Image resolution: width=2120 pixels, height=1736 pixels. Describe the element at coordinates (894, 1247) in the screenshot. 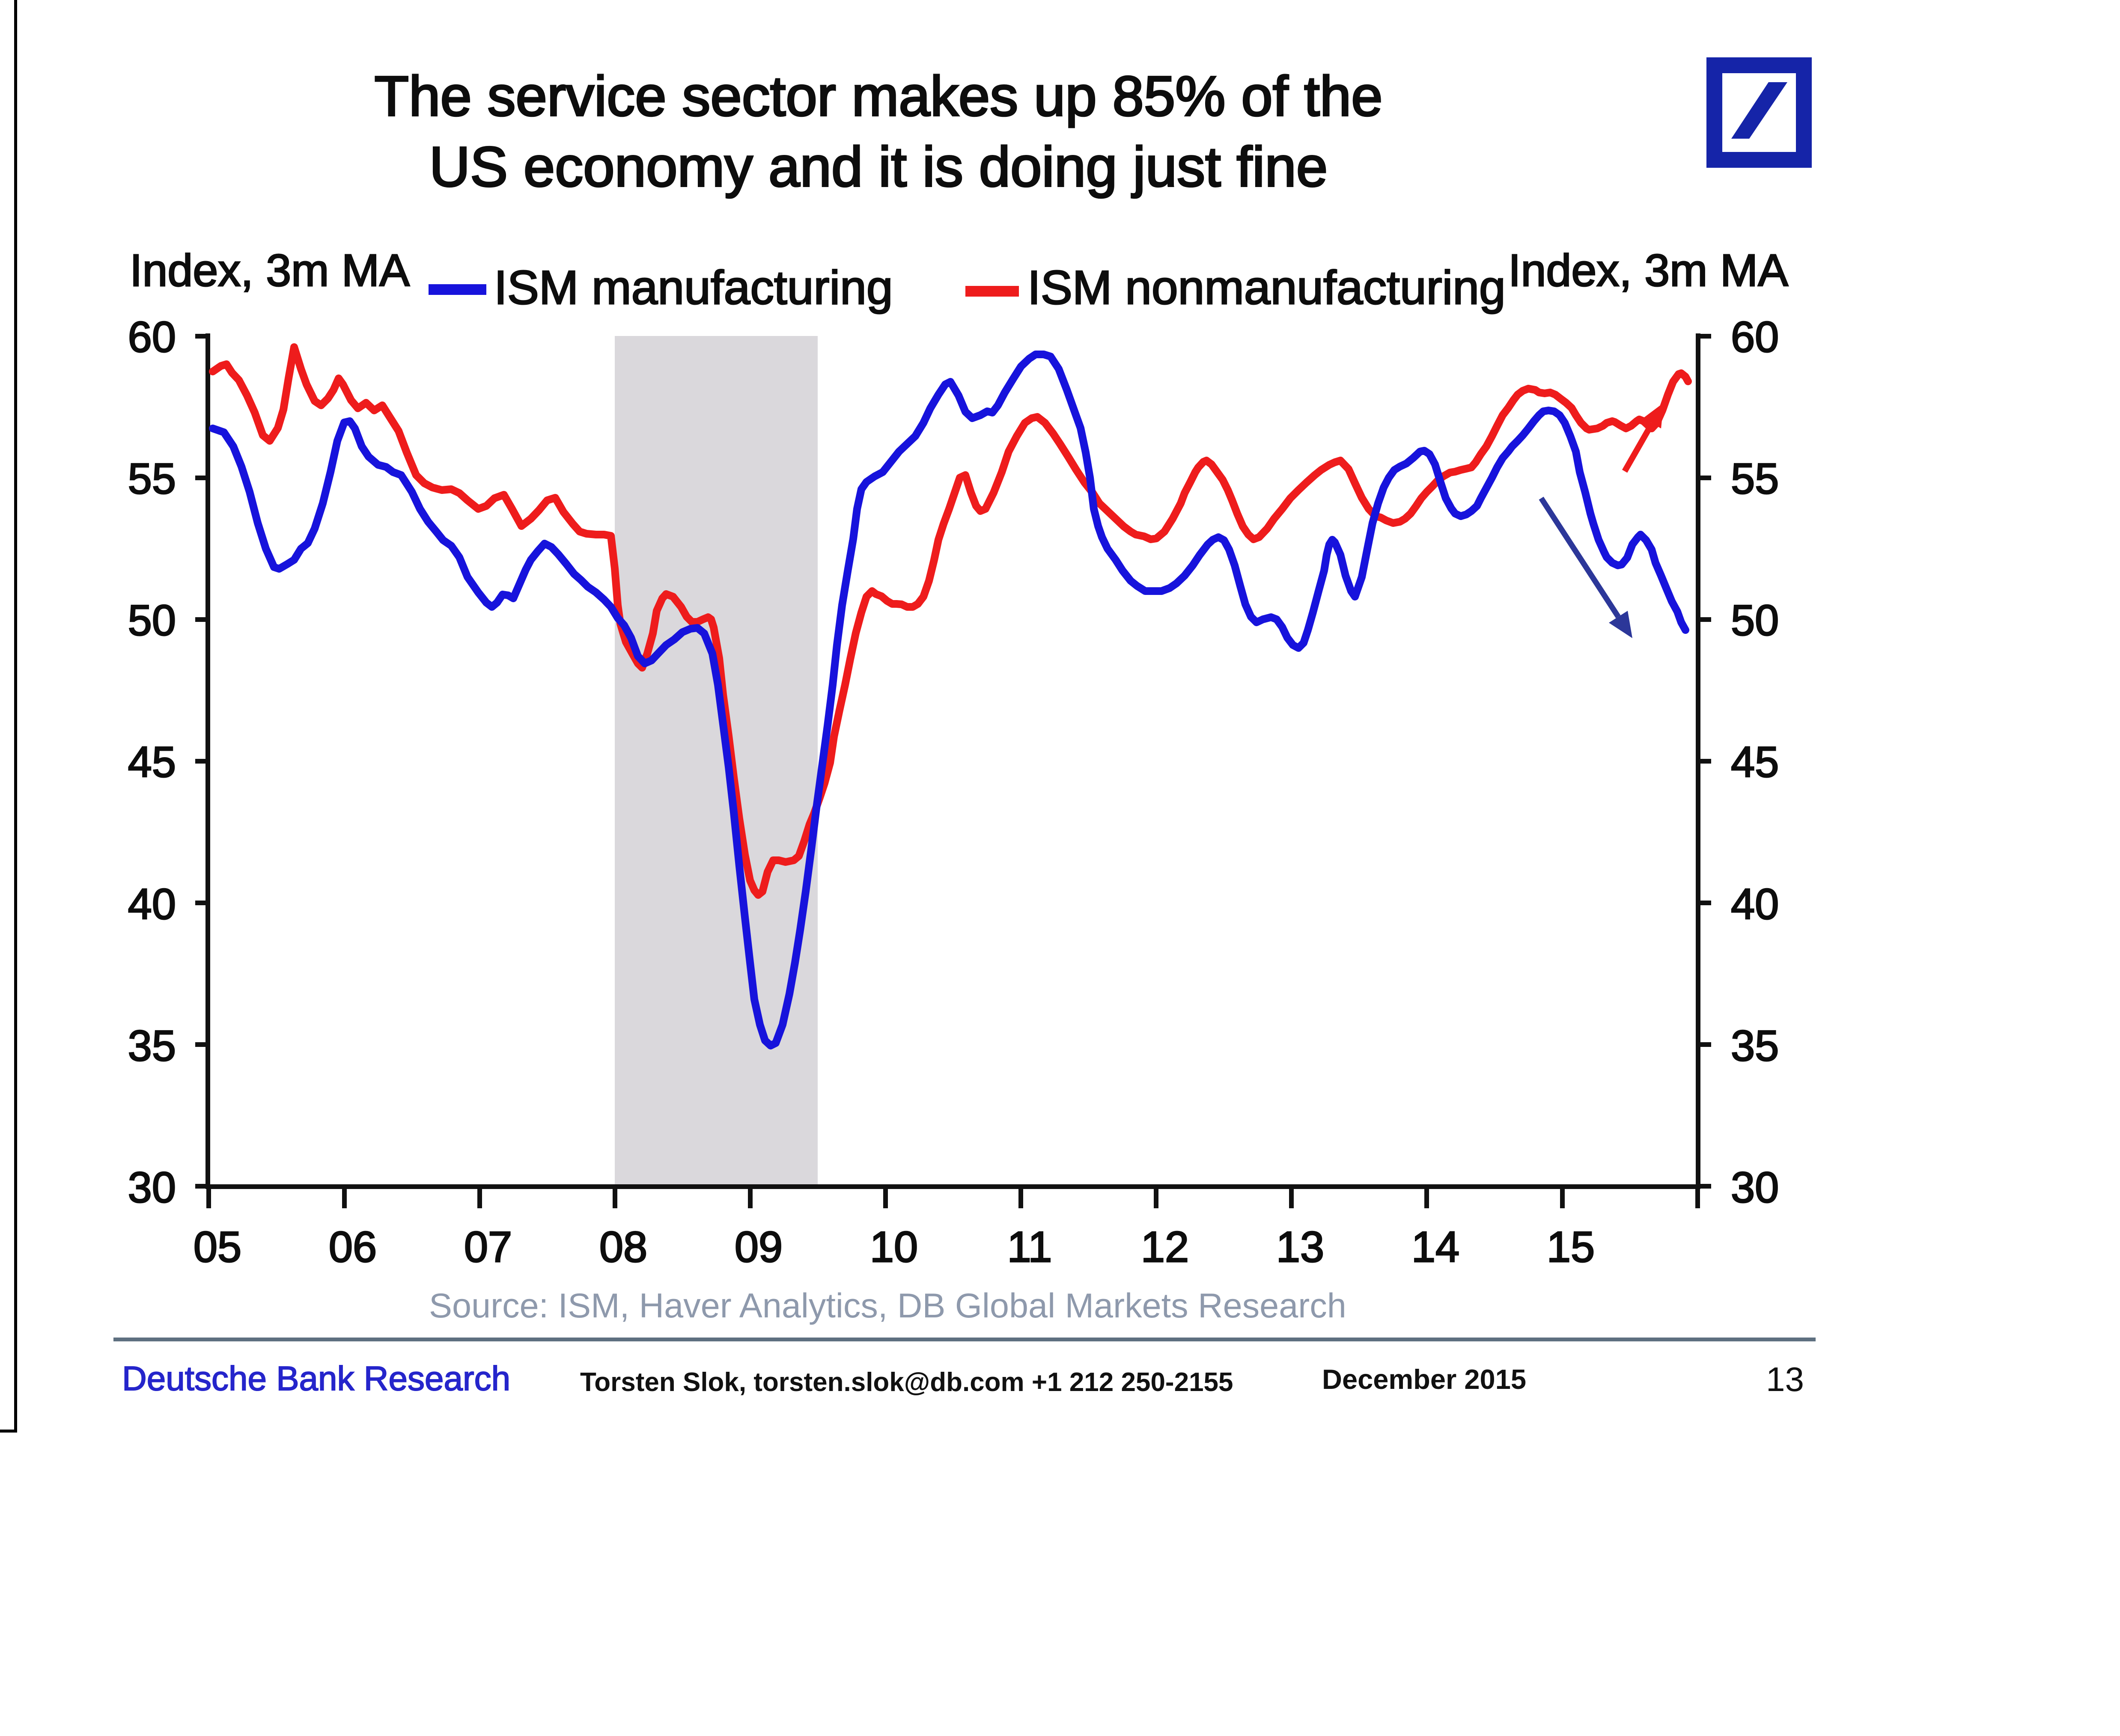

I see `svg-text: 10` at that location.